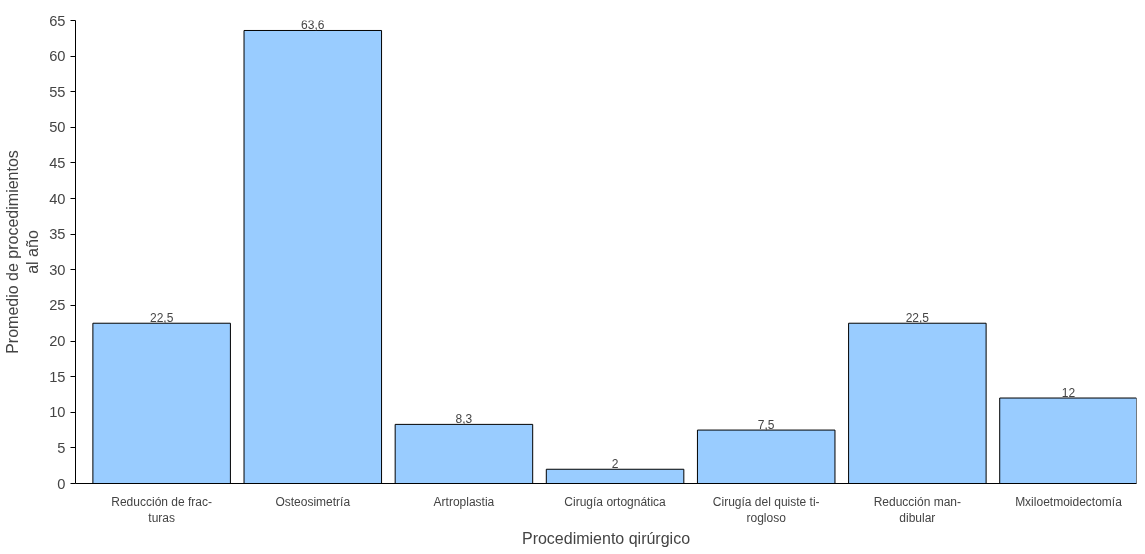 The height and width of the screenshot is (554, 1145). What do you see at coordinates (766, 510) in the screenshot?
I see `x-tick-label: Cirugía del quiste ti- rogloso` at bounding box center [766, 510].